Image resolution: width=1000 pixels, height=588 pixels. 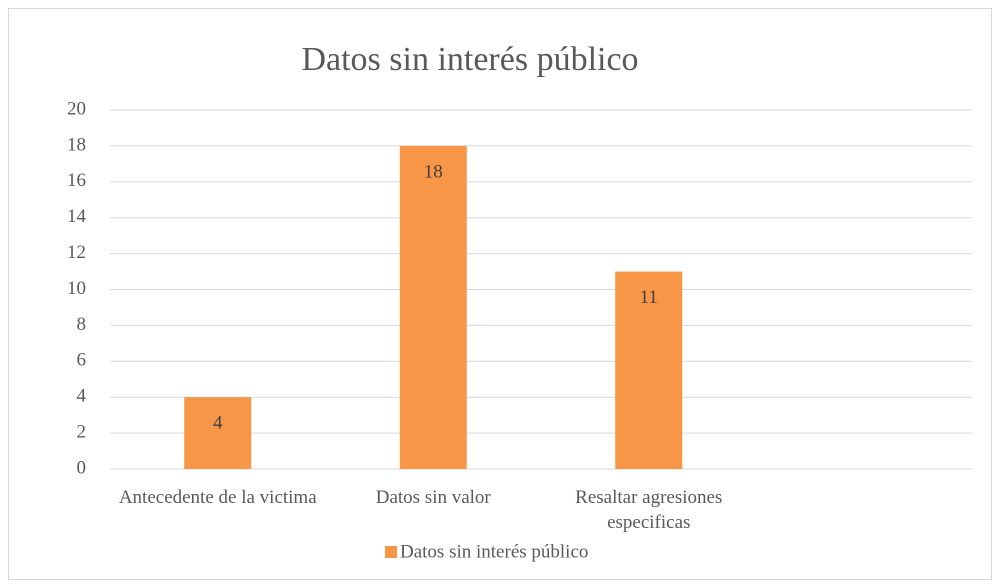 I want to click on x-tick-label: Resaltar agresiones especificas, so click(x=649, y=510).